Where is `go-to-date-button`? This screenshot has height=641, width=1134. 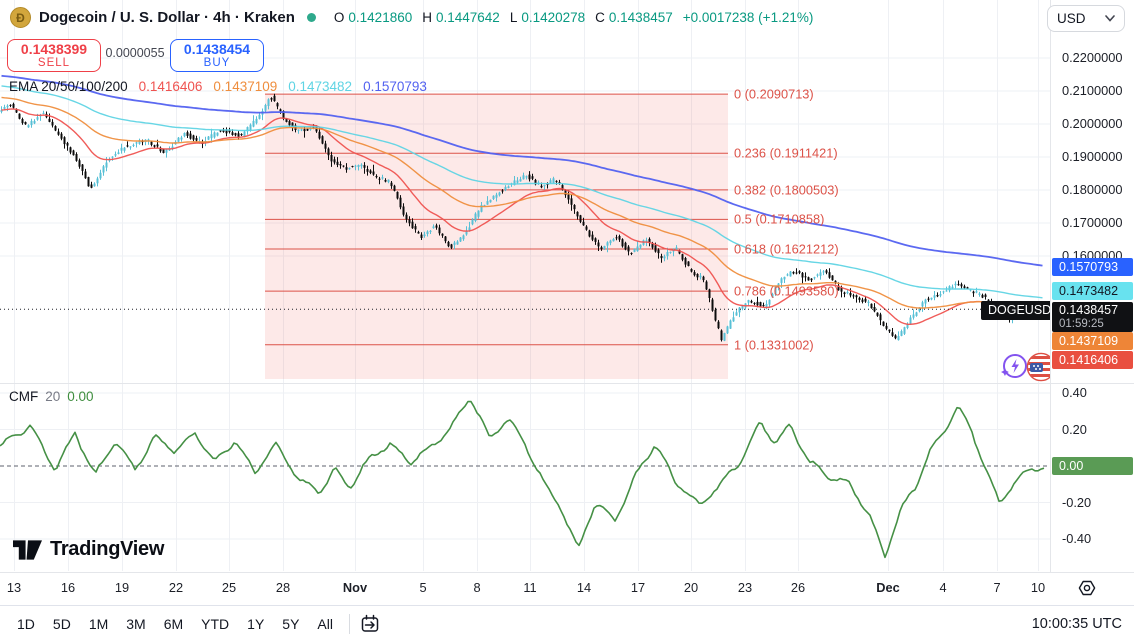
go-to-date-button is located at coordinates (370, 624).